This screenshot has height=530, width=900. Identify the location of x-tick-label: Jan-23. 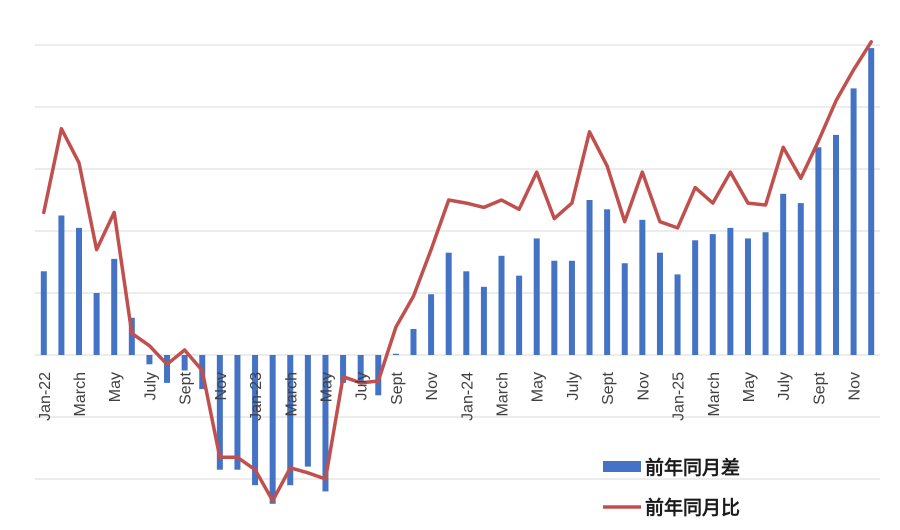
(256, 396).